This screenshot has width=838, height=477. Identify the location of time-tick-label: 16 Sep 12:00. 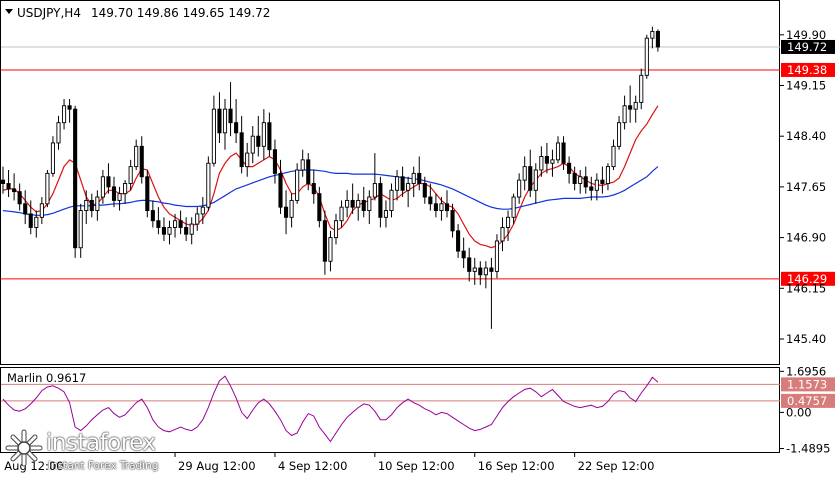
(516, 466).